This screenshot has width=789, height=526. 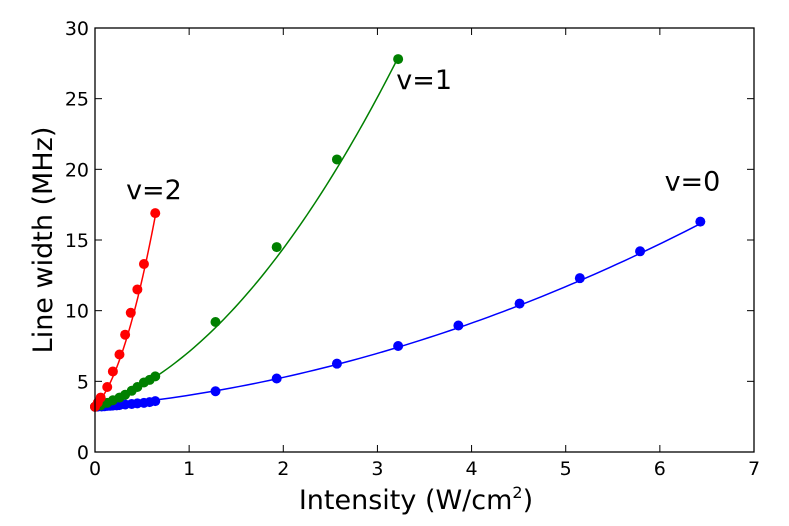 I want to click on x-tick-label: 2, so click(x=283, y=469).